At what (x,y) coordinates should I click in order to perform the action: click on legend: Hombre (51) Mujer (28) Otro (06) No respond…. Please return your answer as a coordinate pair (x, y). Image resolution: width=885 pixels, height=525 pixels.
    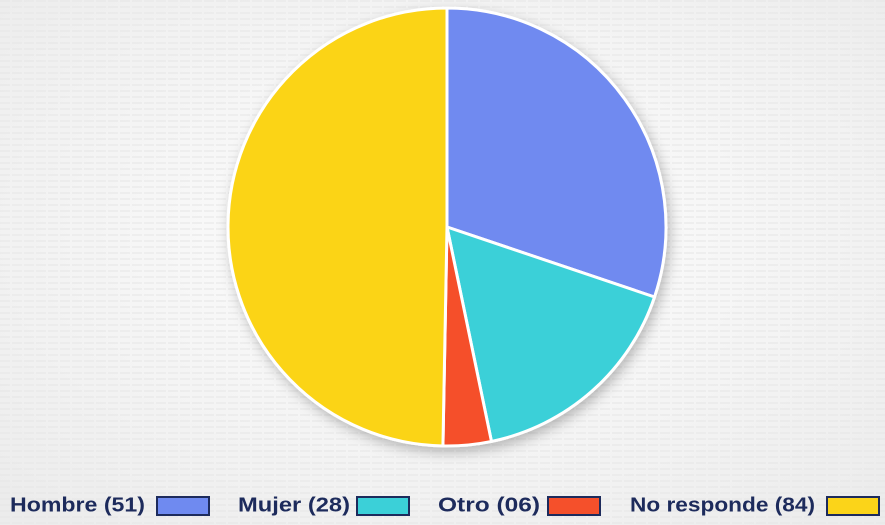
    Looking at the image, I should click on (445, 505).